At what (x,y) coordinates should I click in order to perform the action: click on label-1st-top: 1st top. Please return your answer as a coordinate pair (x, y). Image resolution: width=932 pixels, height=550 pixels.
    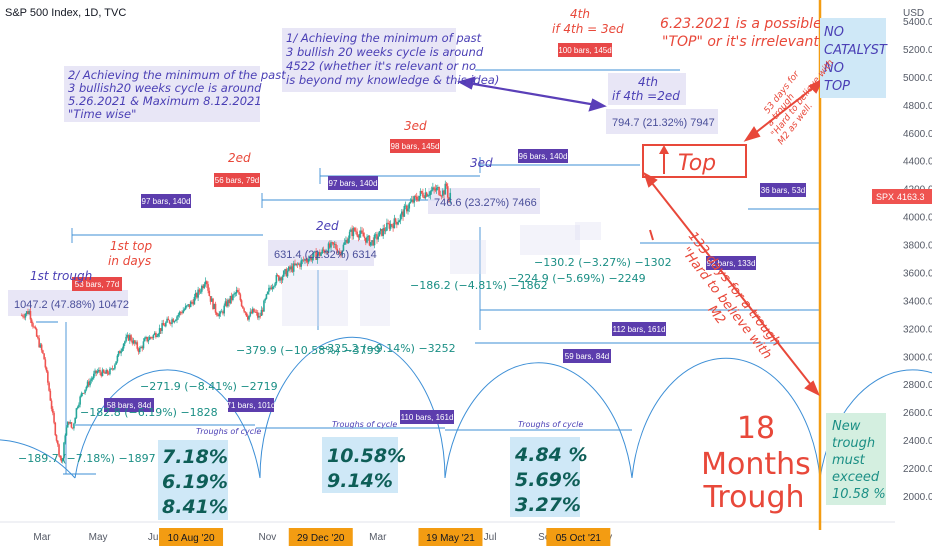
    Looking at the image, I should click on (131, 246).